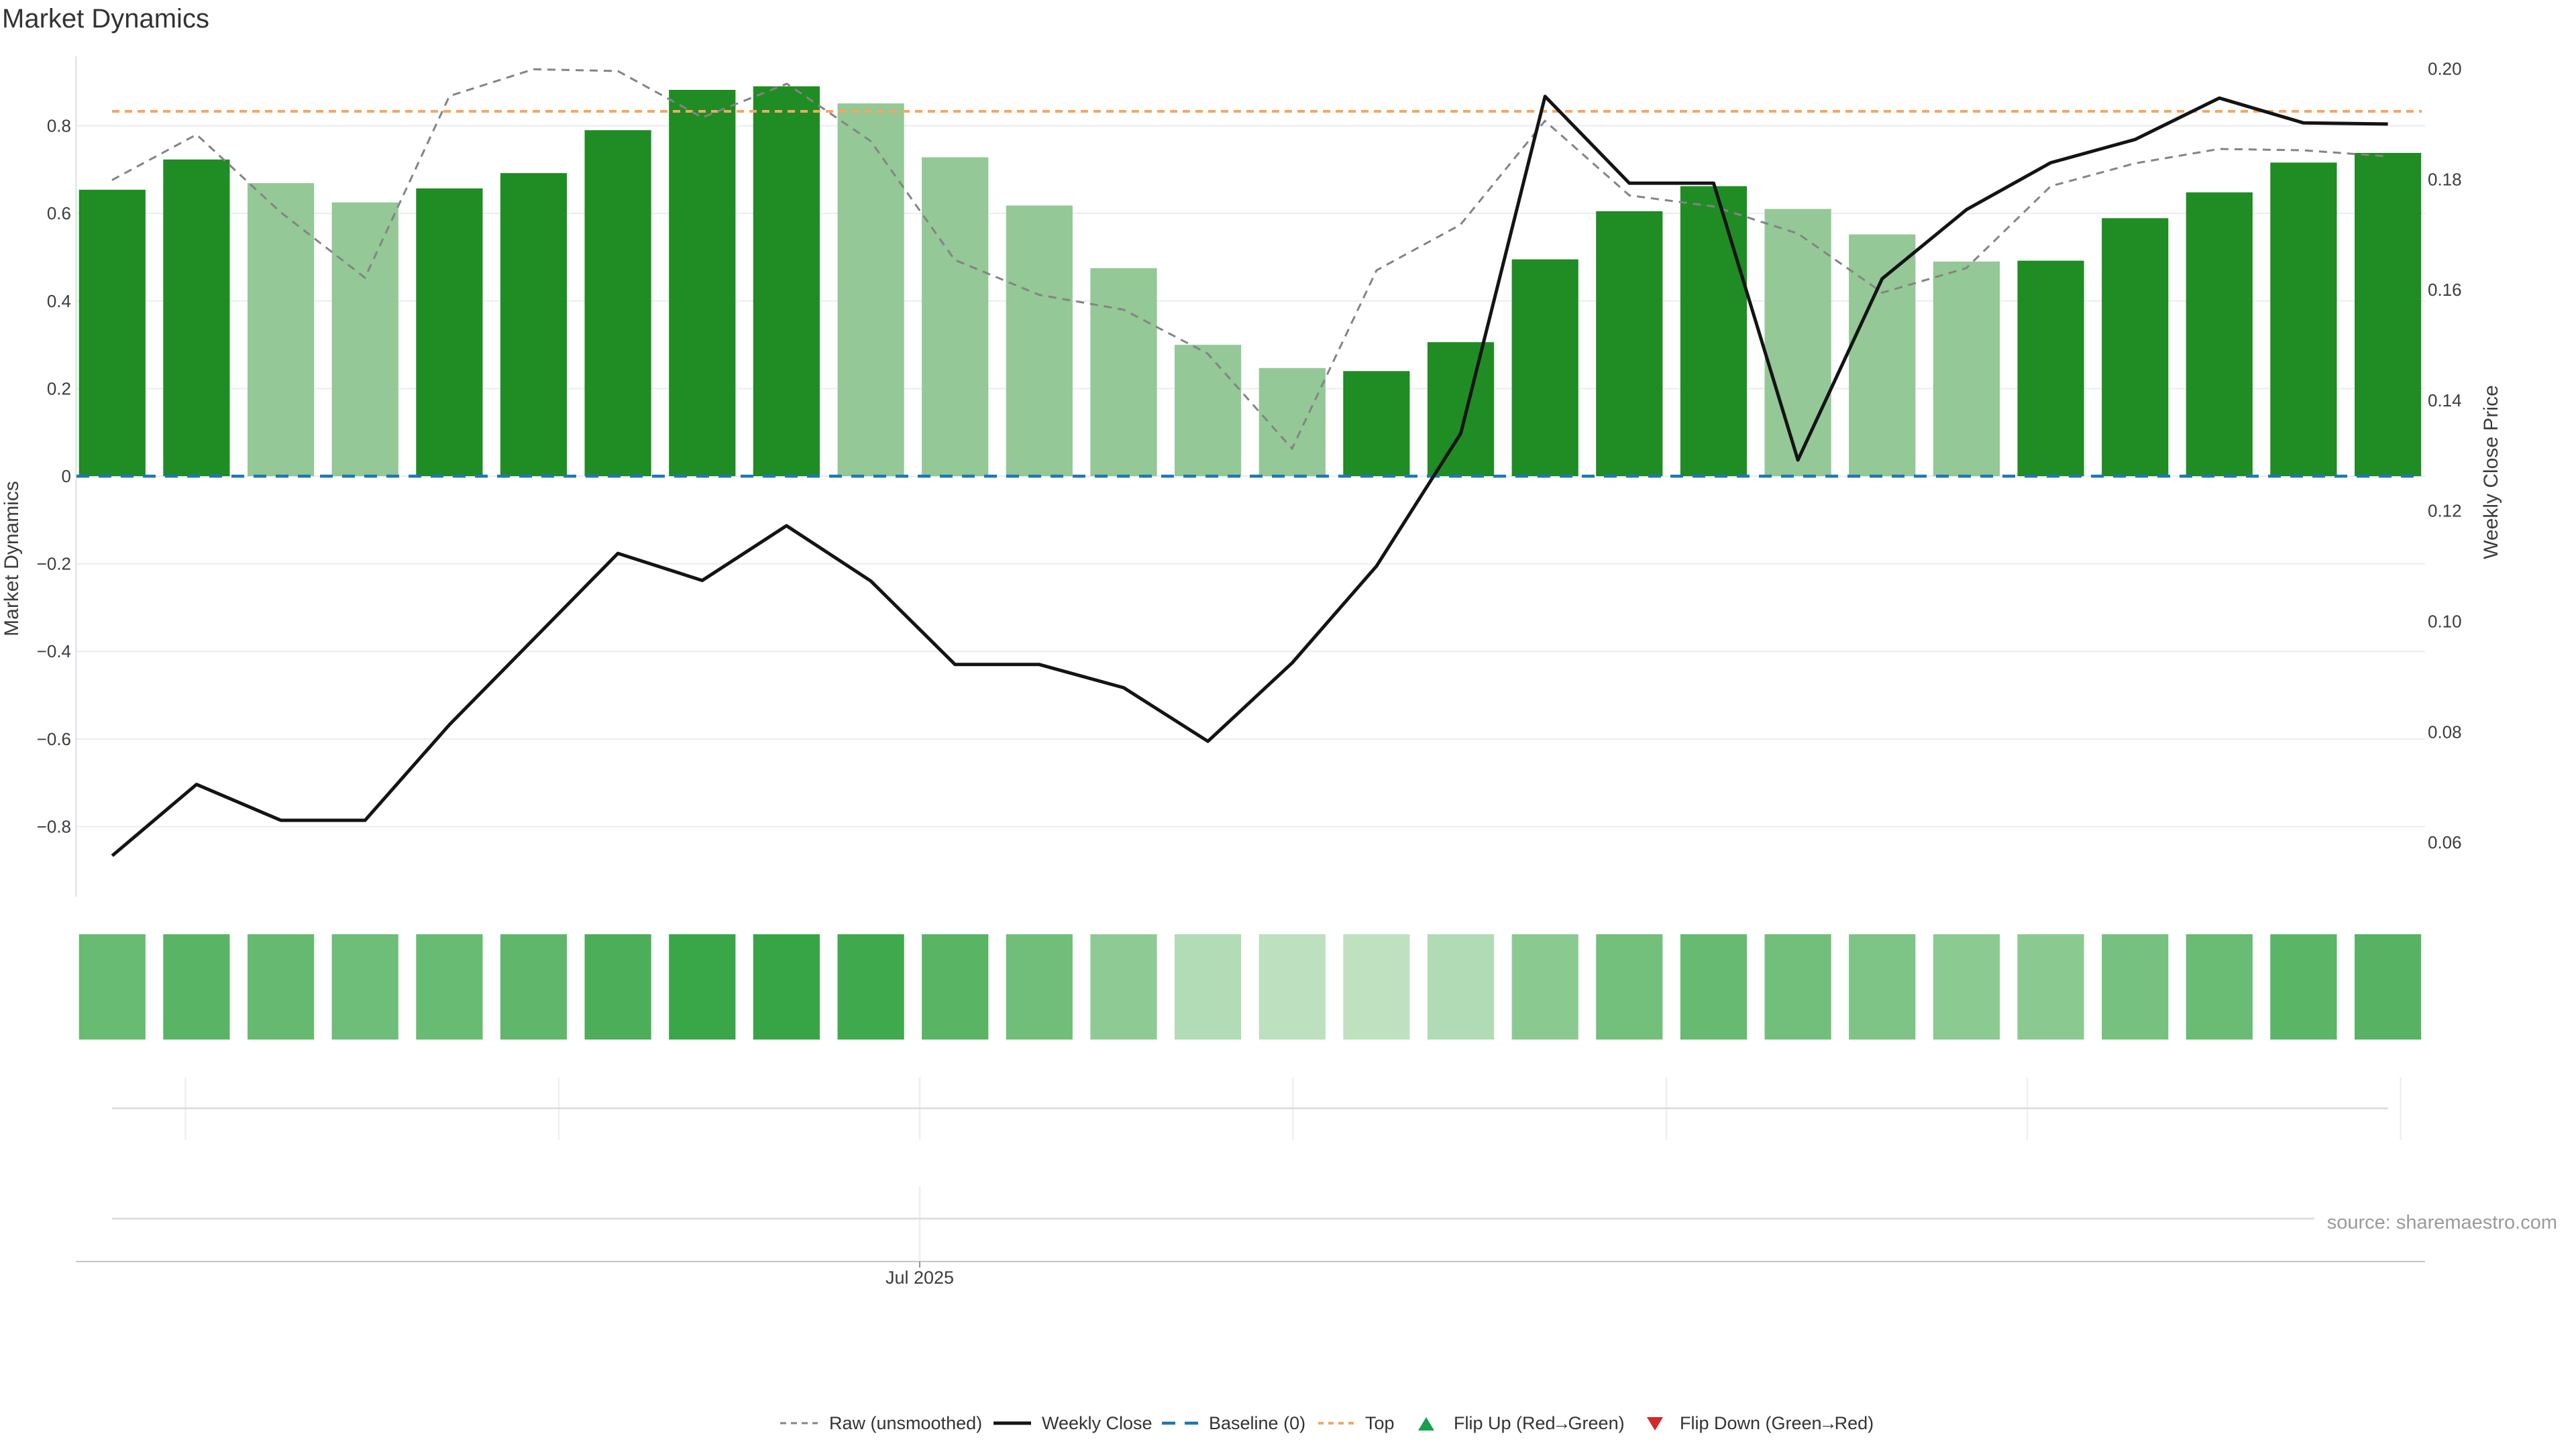 The height and width of the screenshot is (1452, 2576). I want to click on svg-text: 0.18, so click(2445, 179).